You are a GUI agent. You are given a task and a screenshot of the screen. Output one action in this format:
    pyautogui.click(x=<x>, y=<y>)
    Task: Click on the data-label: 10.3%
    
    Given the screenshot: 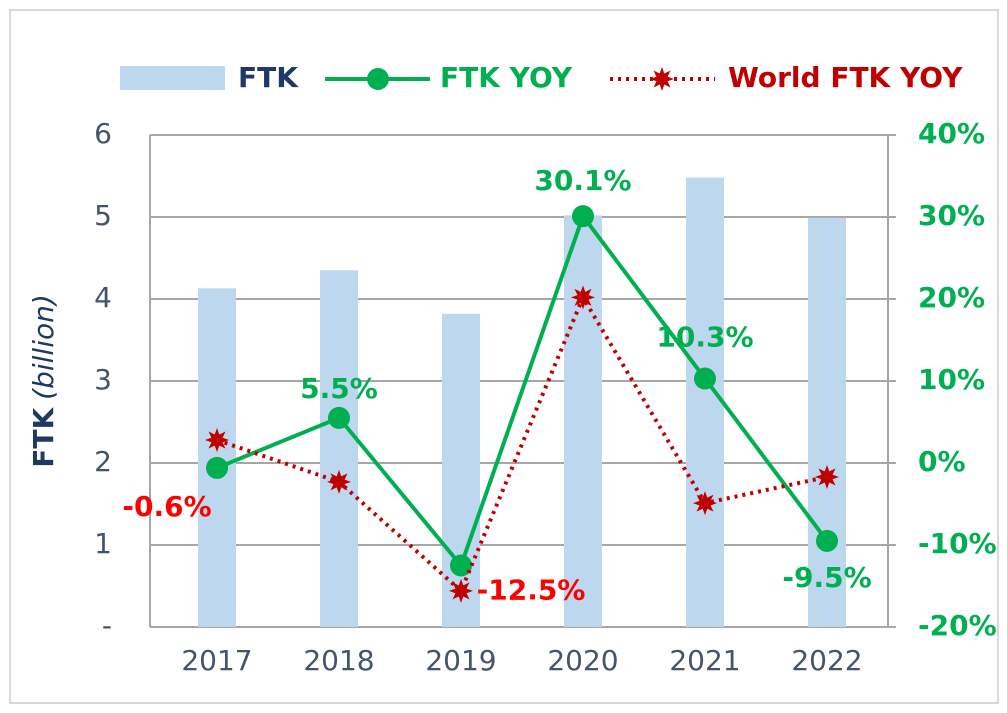 What is the action you would take?
    pyautogui.click(x=704, y=337)
    